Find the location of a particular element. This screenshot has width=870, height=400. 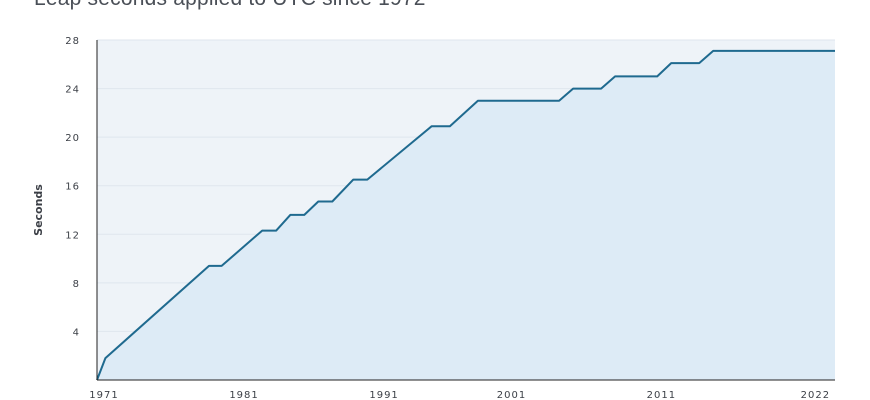

y-tick-label: 20 is located at coordinates (72, 138).